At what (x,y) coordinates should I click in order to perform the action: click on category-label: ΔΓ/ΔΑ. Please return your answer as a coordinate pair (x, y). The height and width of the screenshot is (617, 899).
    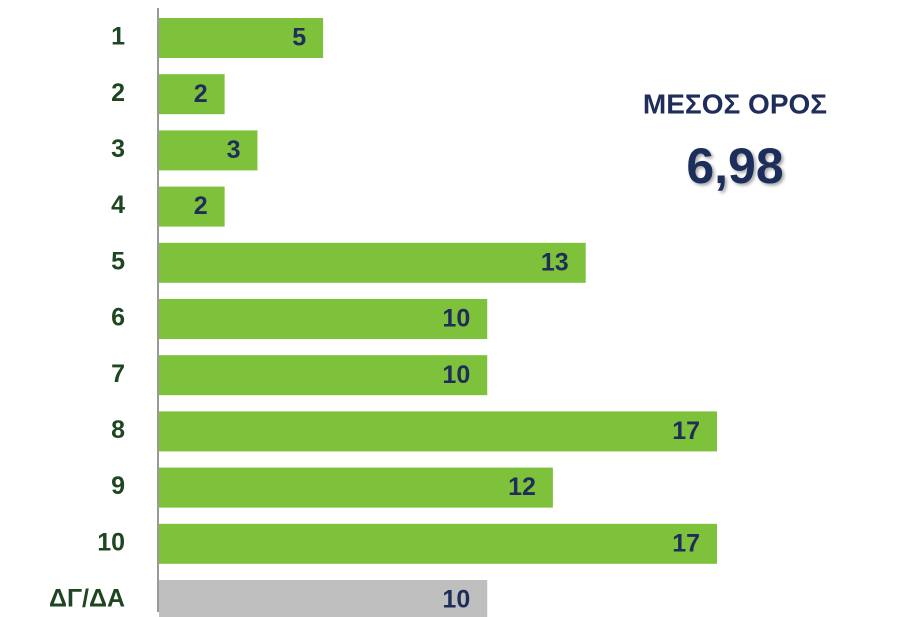
    Looking at the image, I should click on (87, 599).